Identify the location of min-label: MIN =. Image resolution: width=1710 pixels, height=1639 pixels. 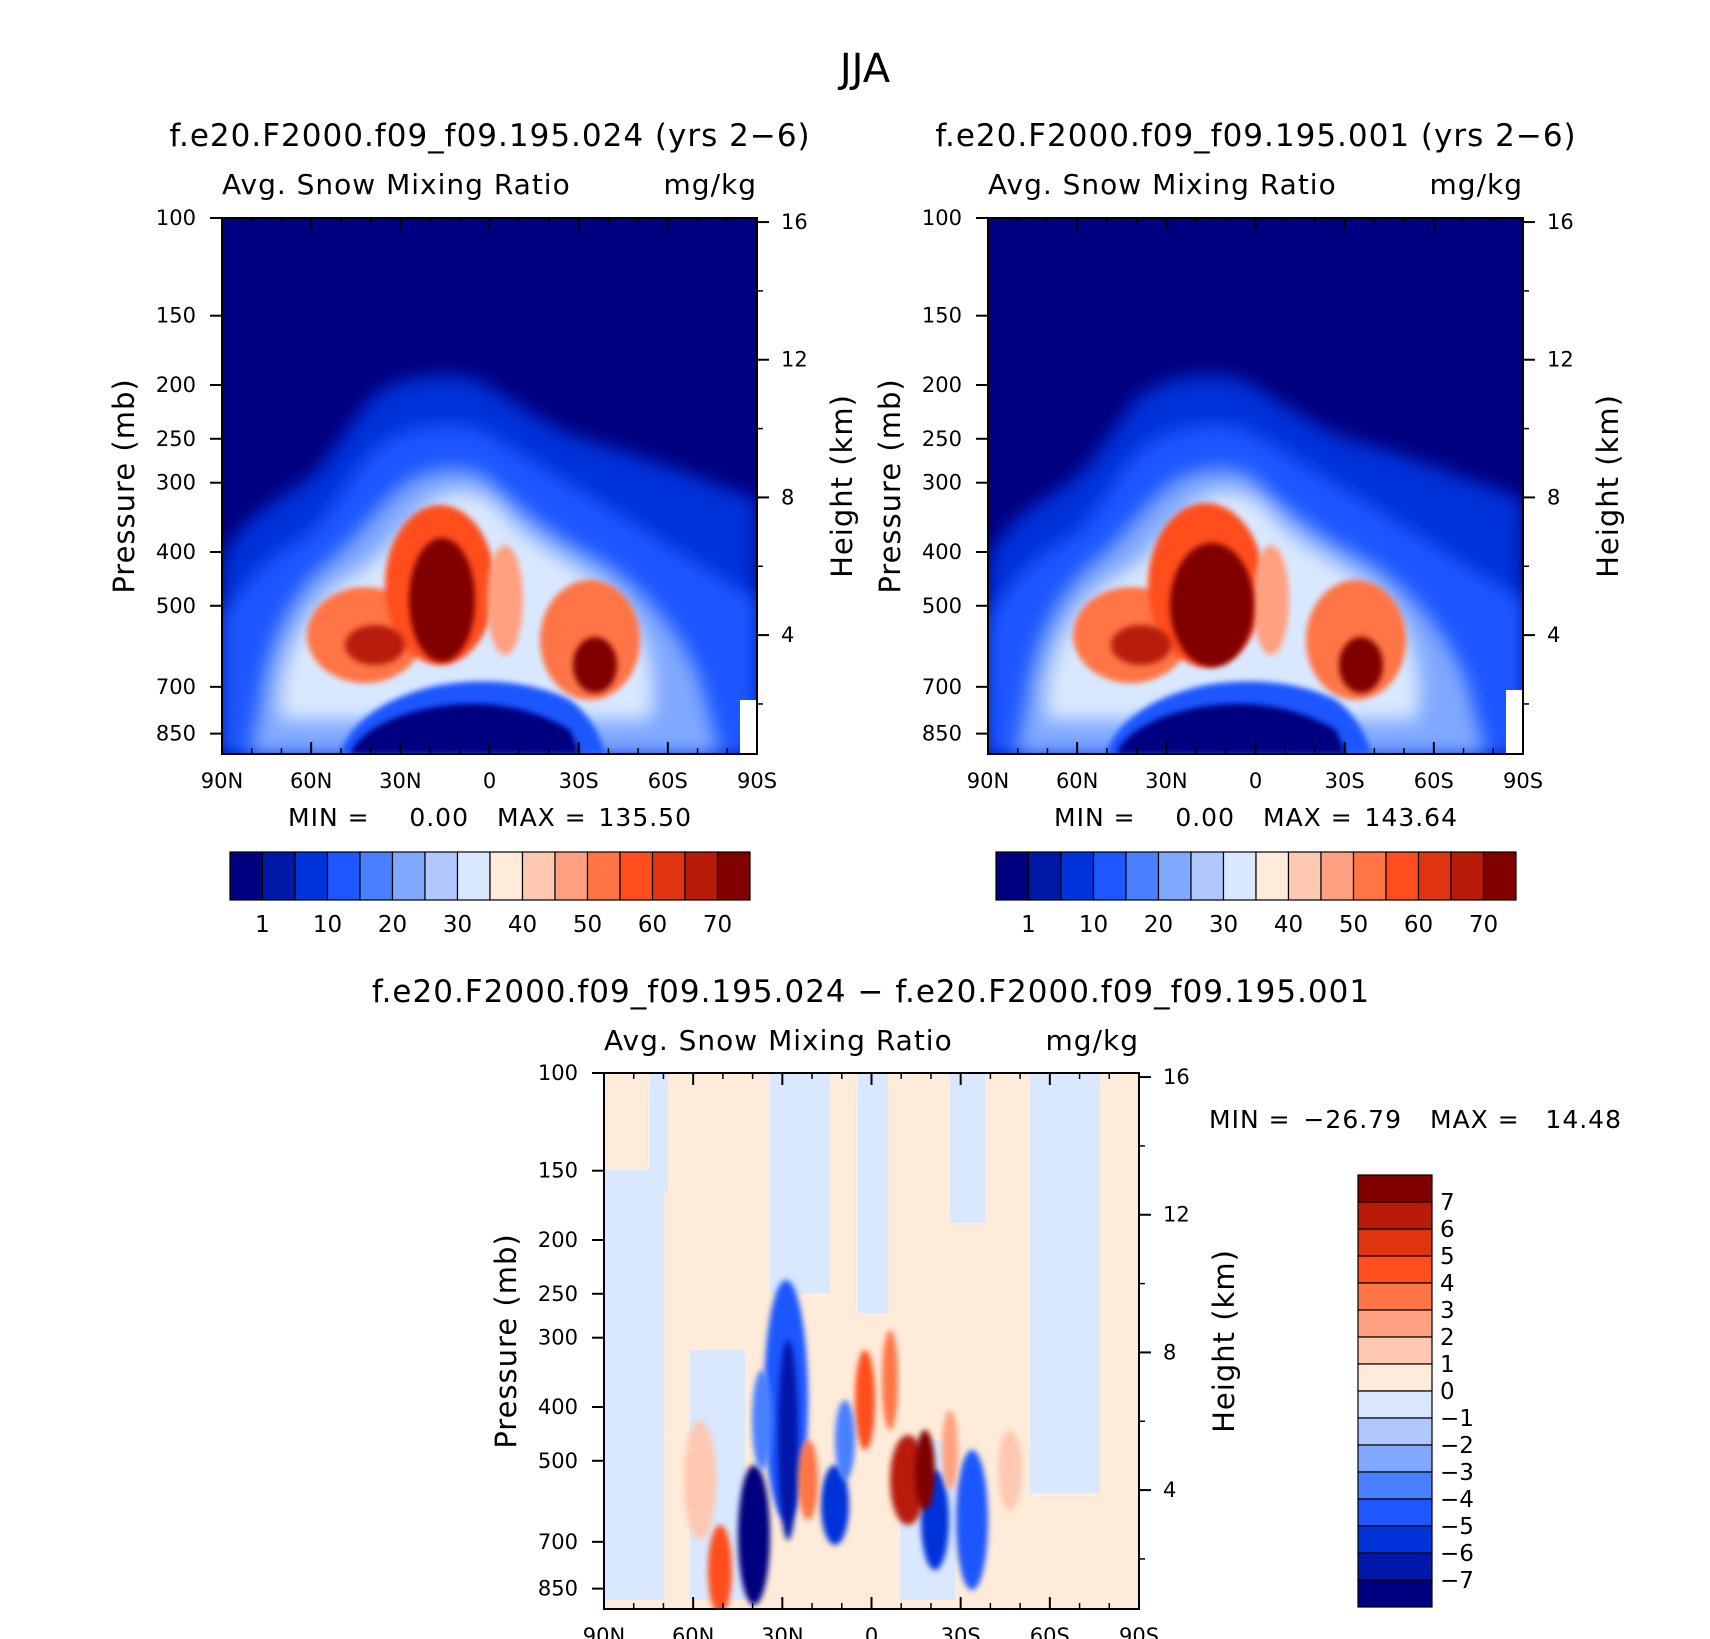
(1250, 1119).